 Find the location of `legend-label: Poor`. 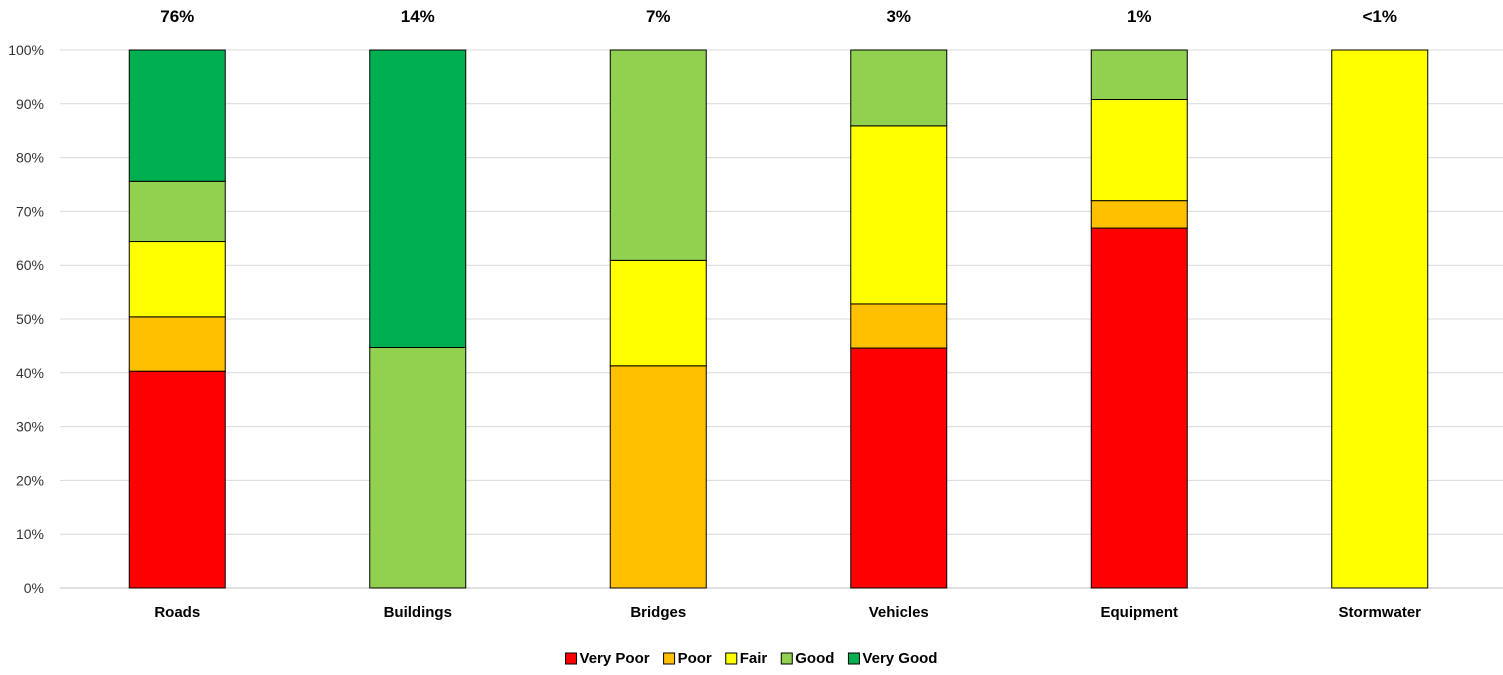

legend-label: Poor is located at coordinates (695, 658).